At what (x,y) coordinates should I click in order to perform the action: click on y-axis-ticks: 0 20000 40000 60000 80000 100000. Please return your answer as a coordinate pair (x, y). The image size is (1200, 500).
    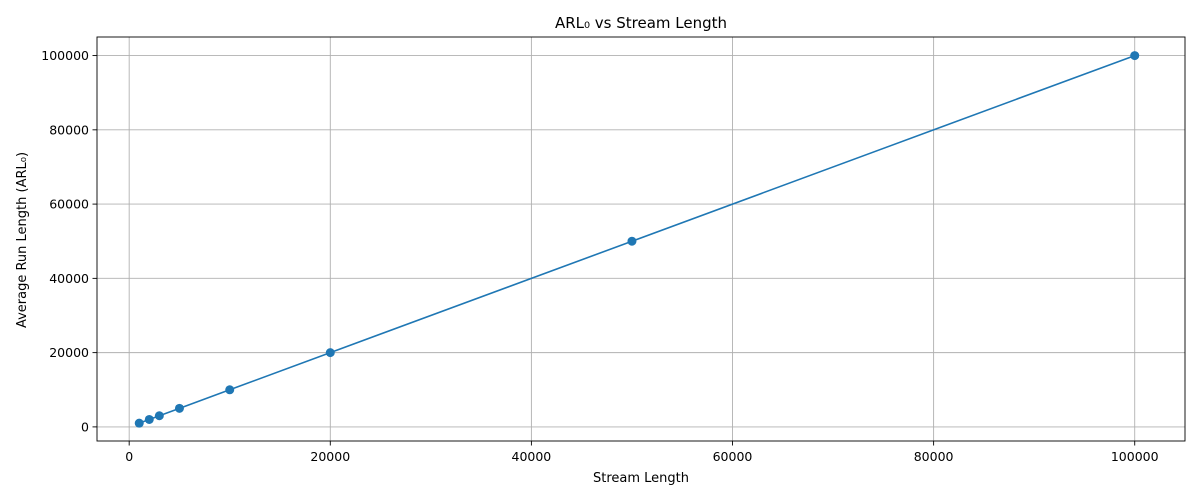
    Looking at the image, I should click on (69, 241).